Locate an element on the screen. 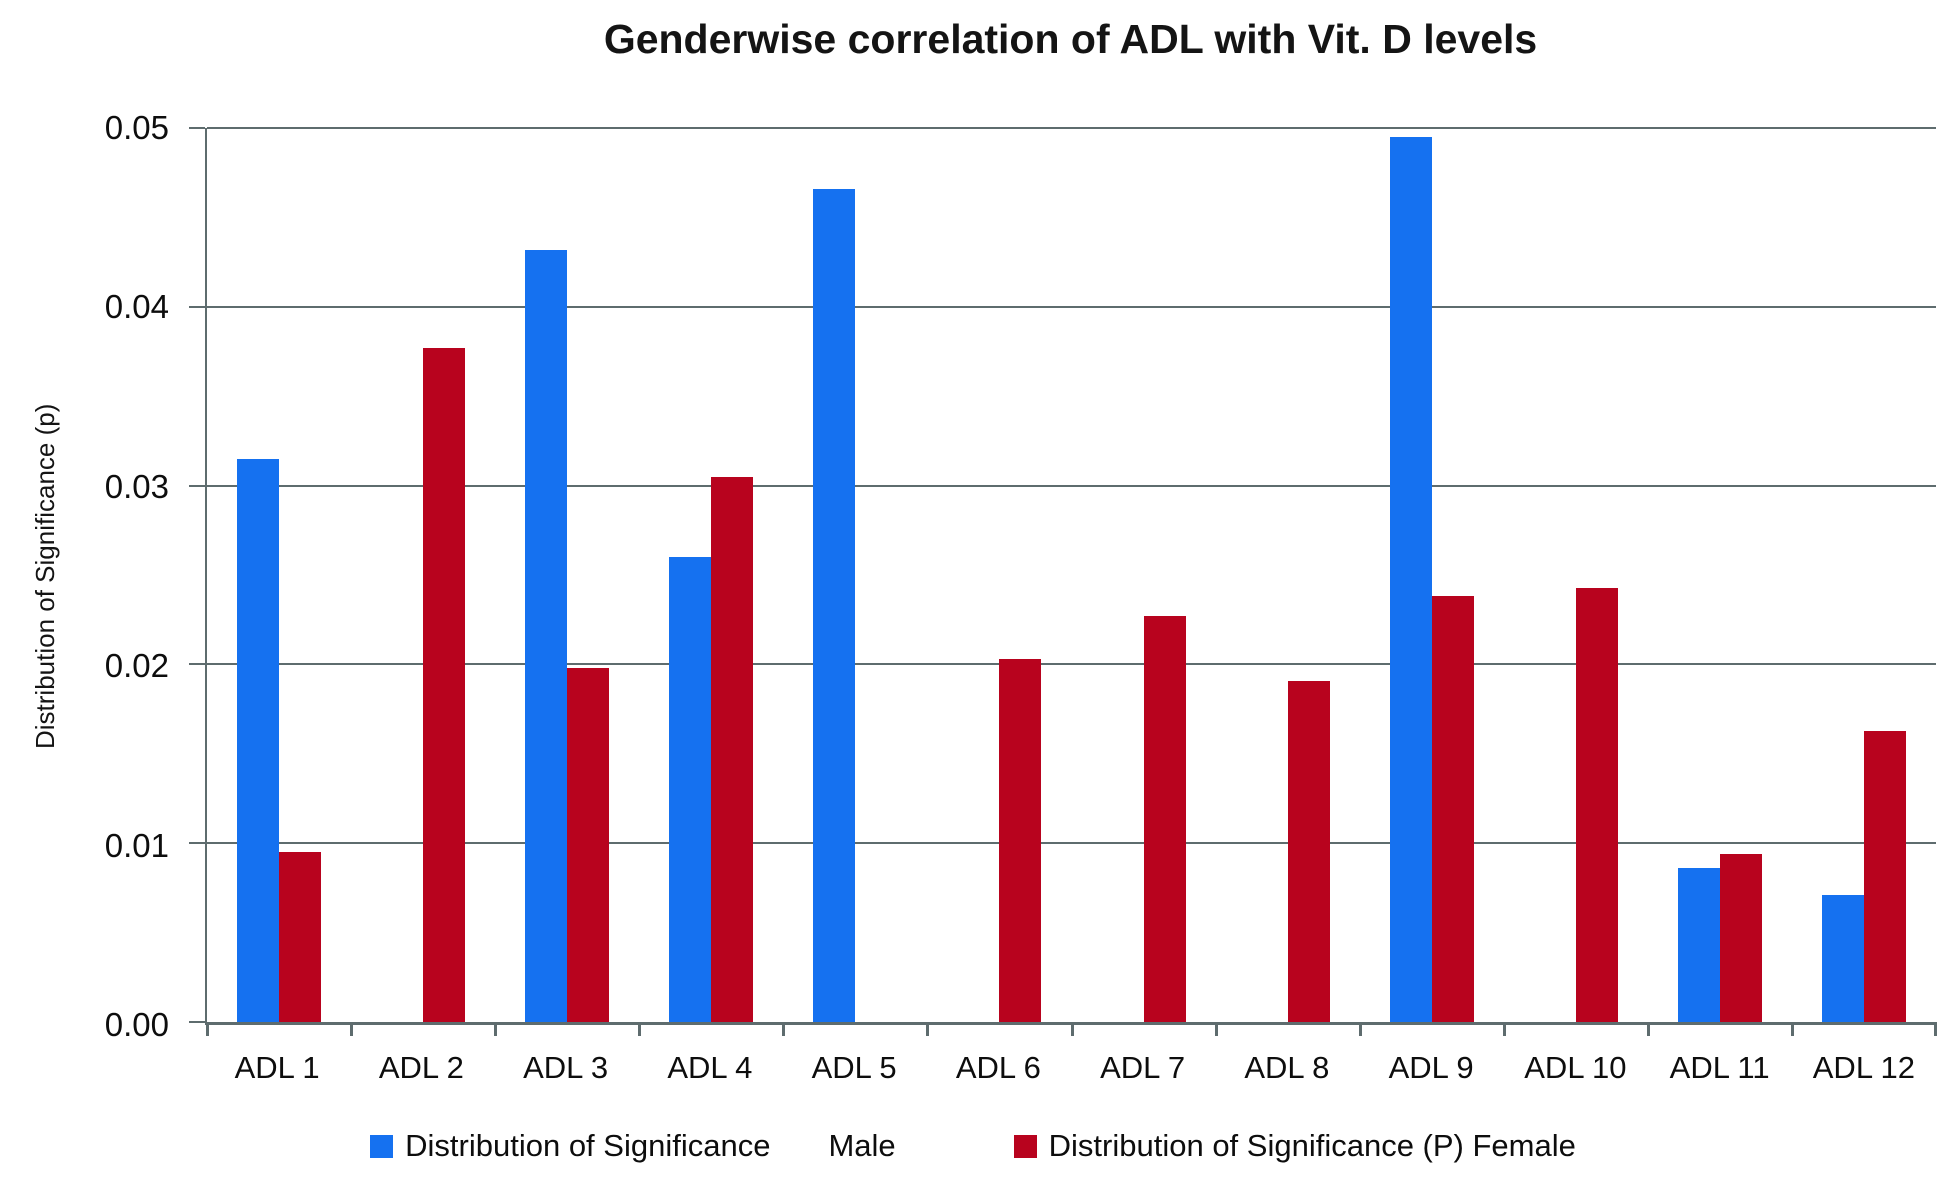 The image size is (1946, 1202). y-tick-label: 0.00 is located at coordinates (136, 1024).